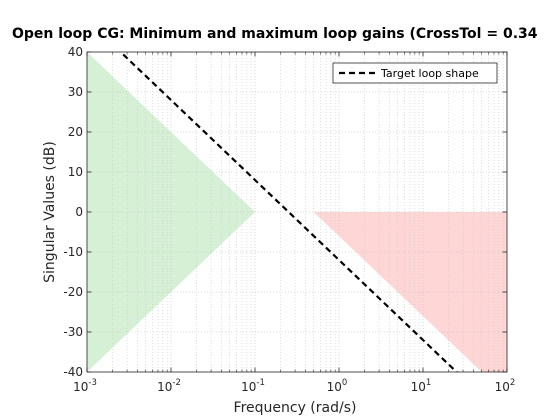  I want to click on y-tick-label: -40, so click(73, 372).